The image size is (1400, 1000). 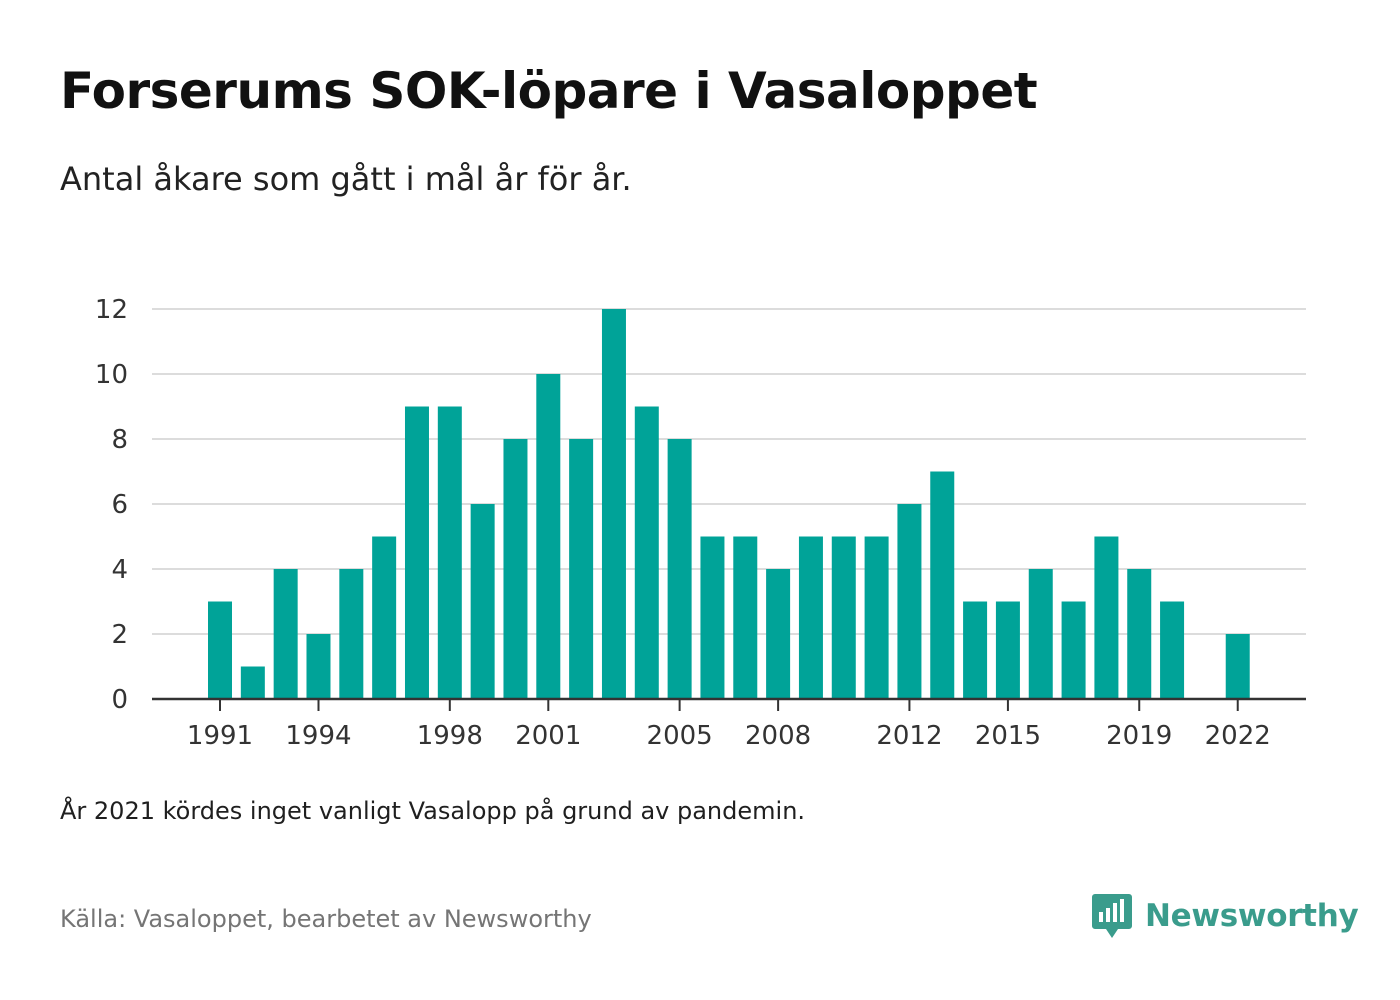 What do you see at coordinates (745, 617) in the screenshot?
I see `bar-2007` at bounding box center [745, 617].